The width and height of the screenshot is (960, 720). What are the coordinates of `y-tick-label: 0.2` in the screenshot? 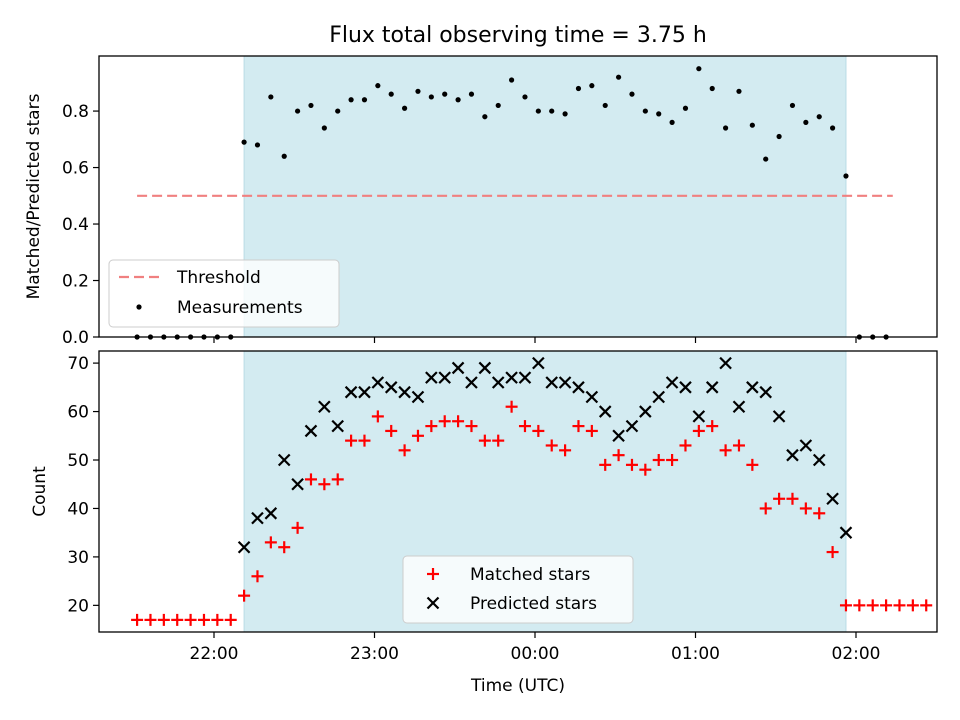 It's located at (75, 282).